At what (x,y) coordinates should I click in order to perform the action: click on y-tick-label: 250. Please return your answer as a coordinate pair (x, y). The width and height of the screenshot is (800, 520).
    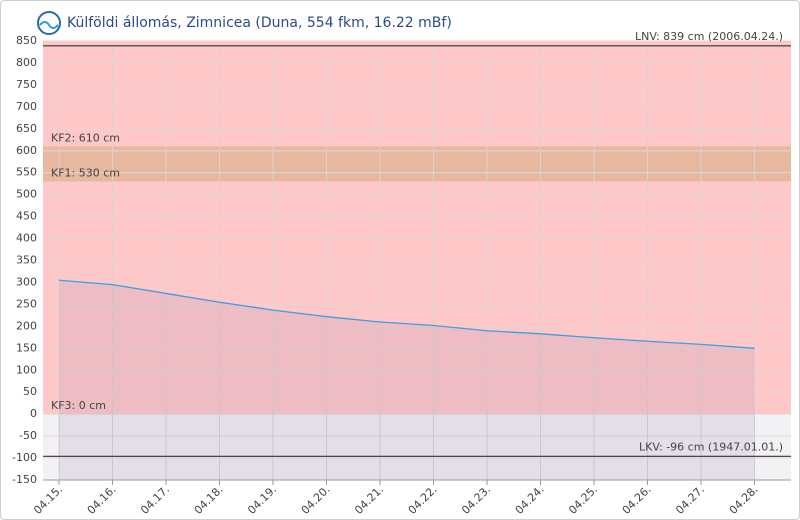
    Looking at the image, I should click on (26, 303).